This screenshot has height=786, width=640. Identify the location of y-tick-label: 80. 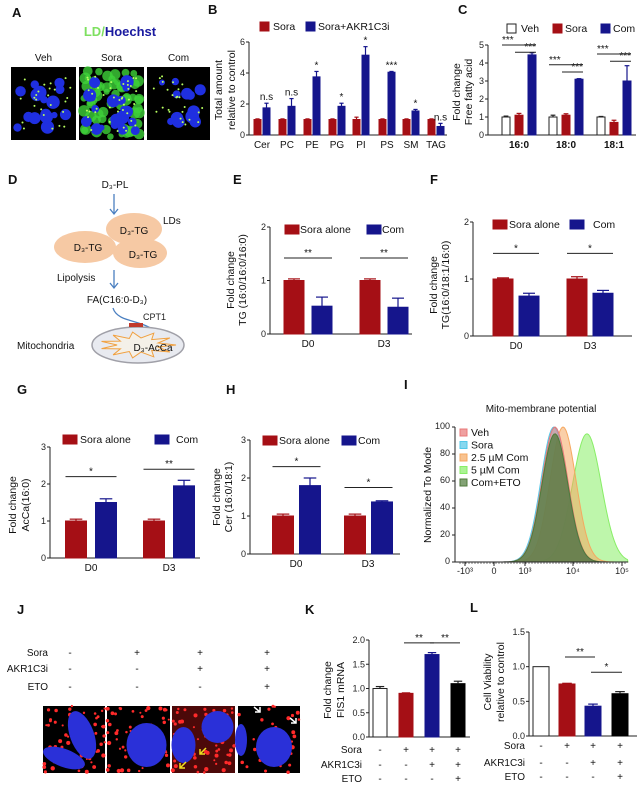
(445, 453).